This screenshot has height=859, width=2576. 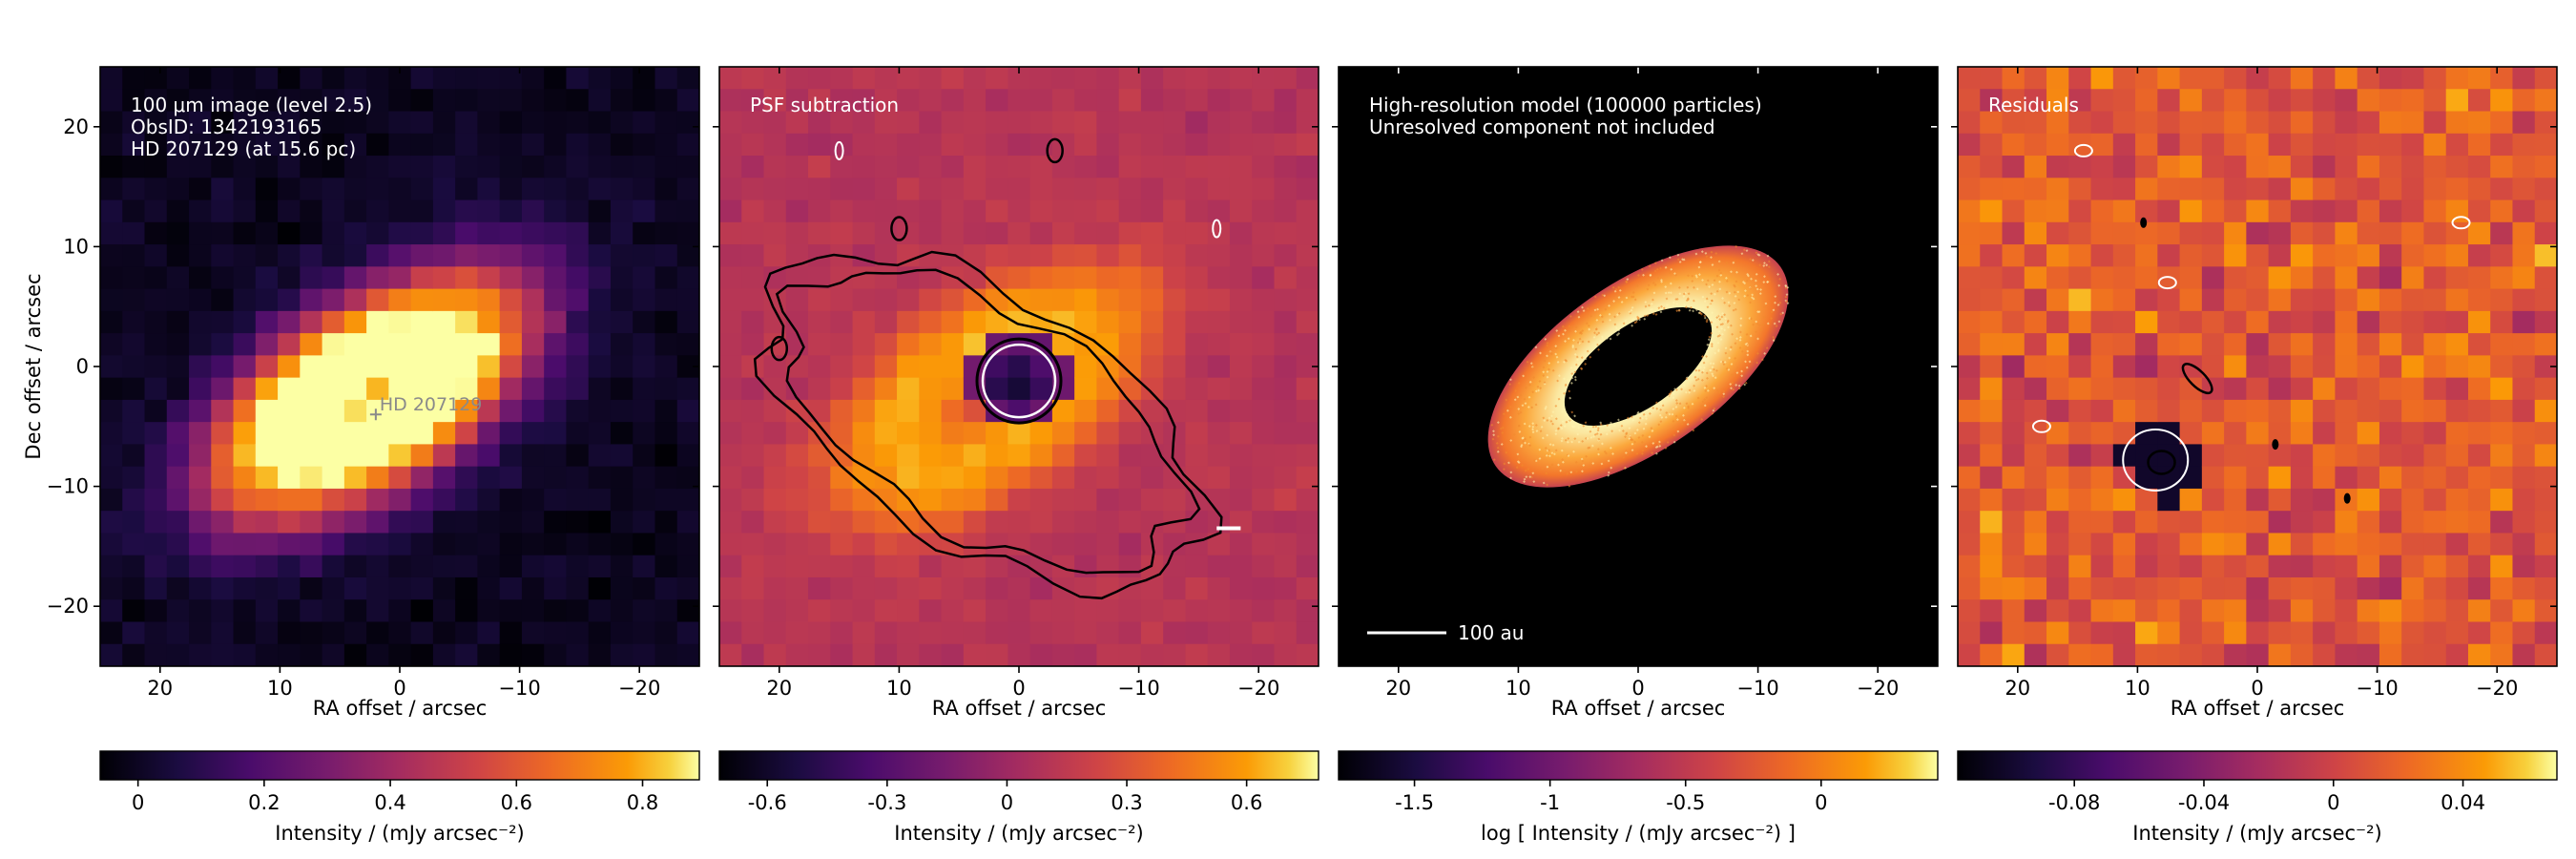 I want to click on panel-title-line: PSF subtraction, so click(x=824, y=105).